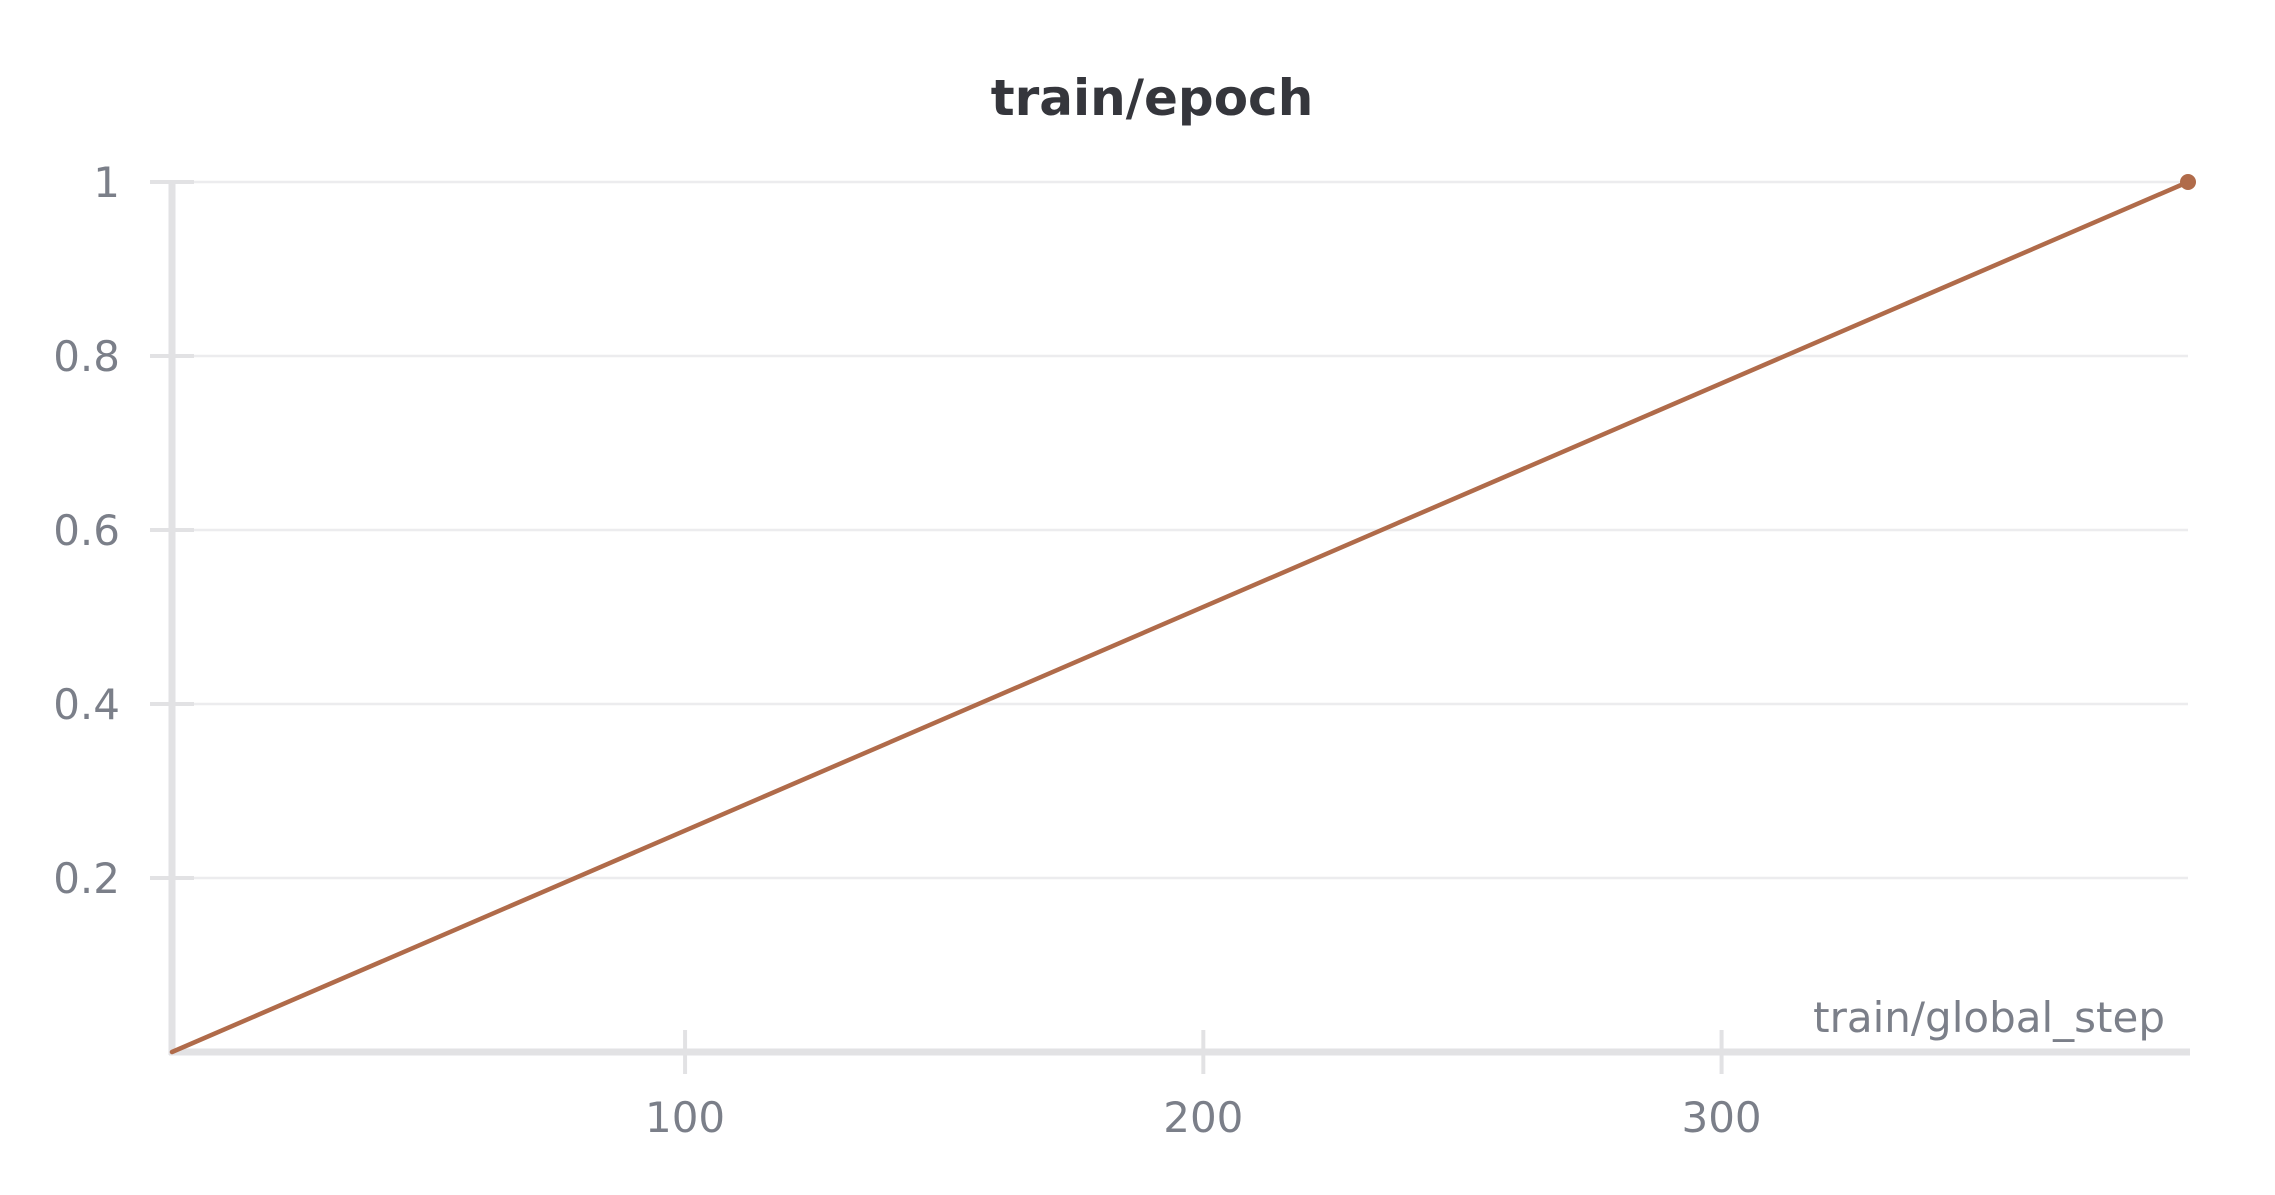 This screenshot has width=2275, height=1195. What do you see at coordinates (1721, 1117) in the screenshot?
I see `x-tick-label: 300` at bounding box center [1721, 1117].